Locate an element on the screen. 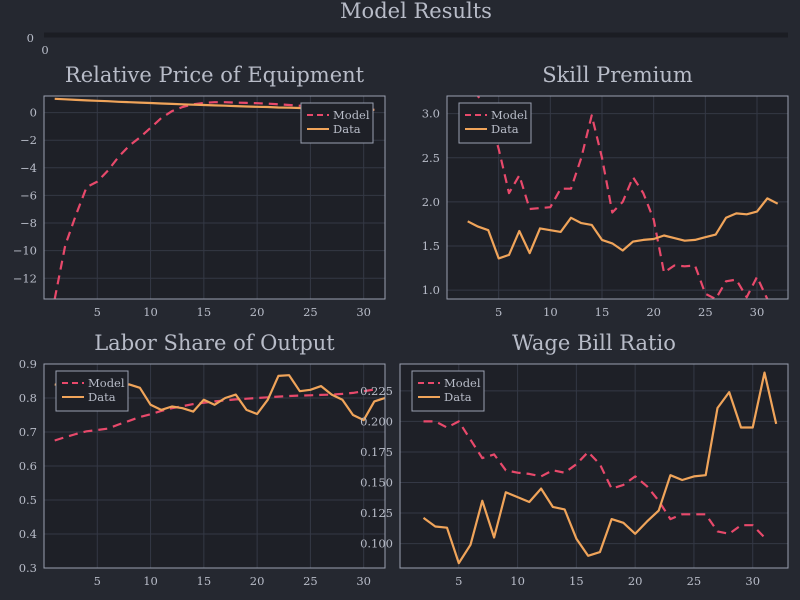  y-tick-label: −12 is located at coordinates (25, 278).